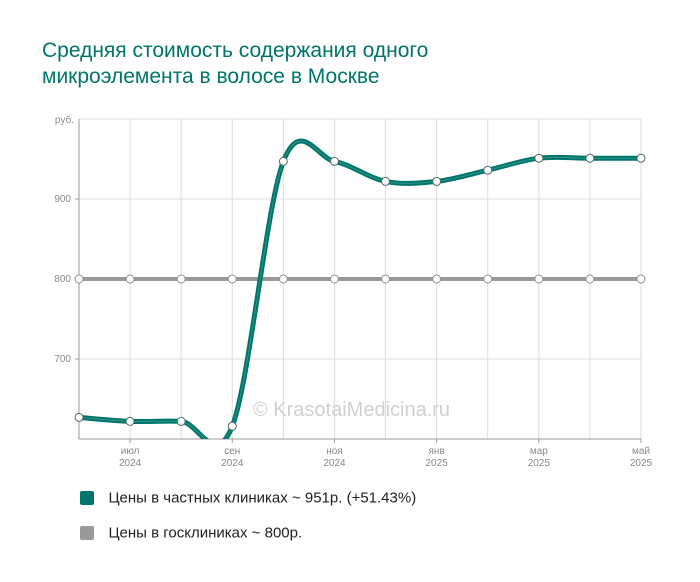  I want to click on watermark-text: © KrasotaiMedicina.ru, so click(351, 410).